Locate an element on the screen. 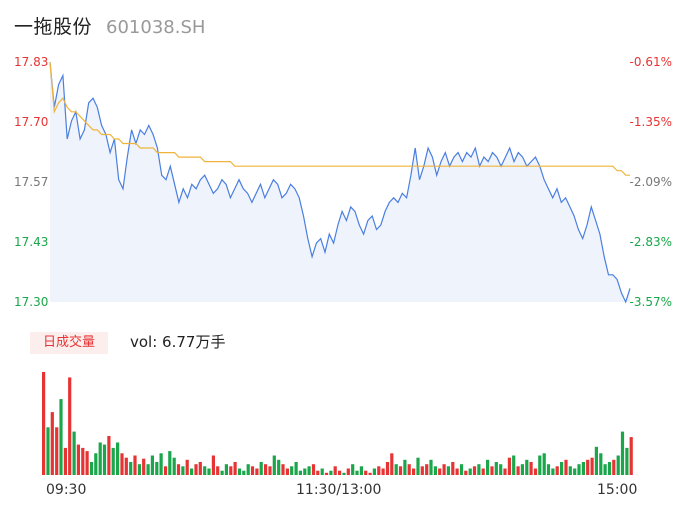 The image size is (686, 524). stock-code: 601038.SH is located at coordinates (156, 27).